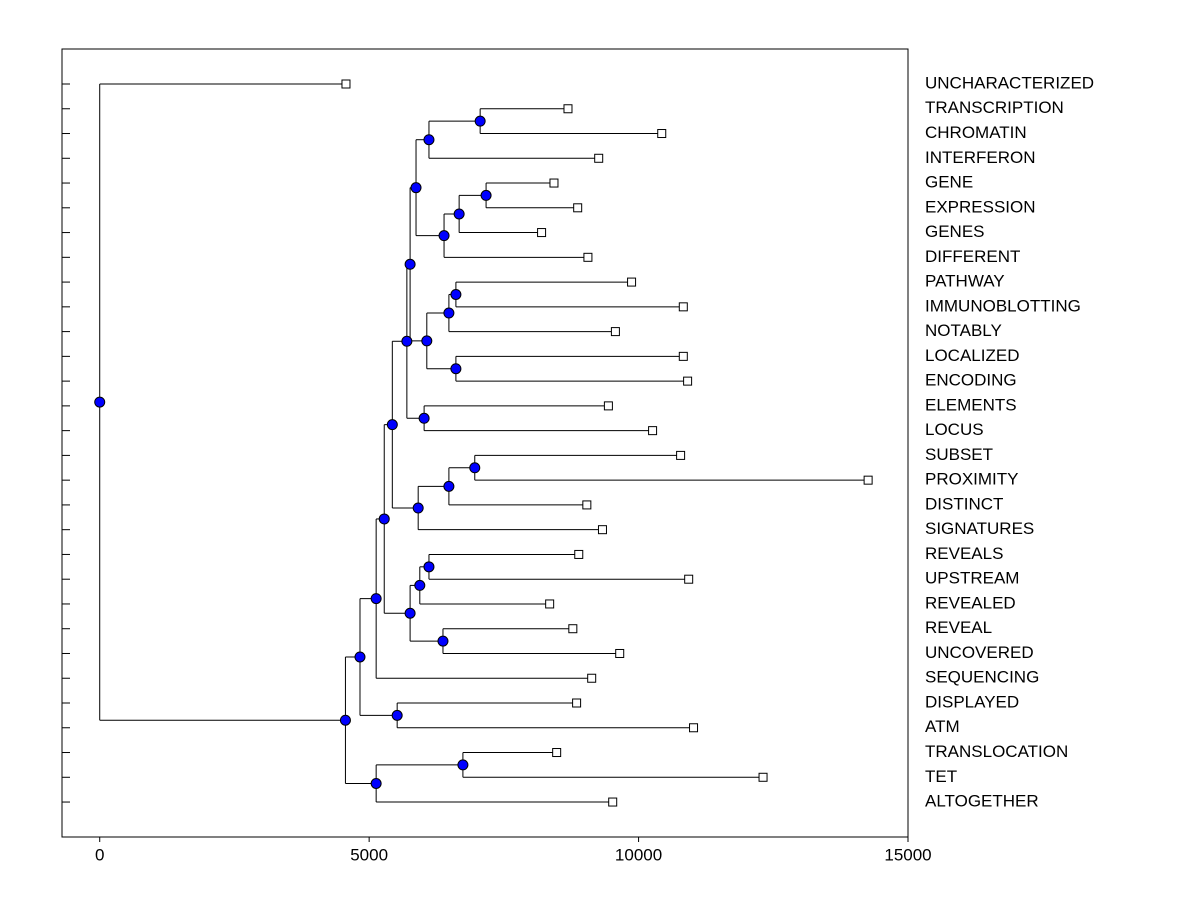  What do you see at coordinates (996, 751) in the screenshot?
I see `leaf-label: TRANSLOCATION` at bounding box center [996, 751].